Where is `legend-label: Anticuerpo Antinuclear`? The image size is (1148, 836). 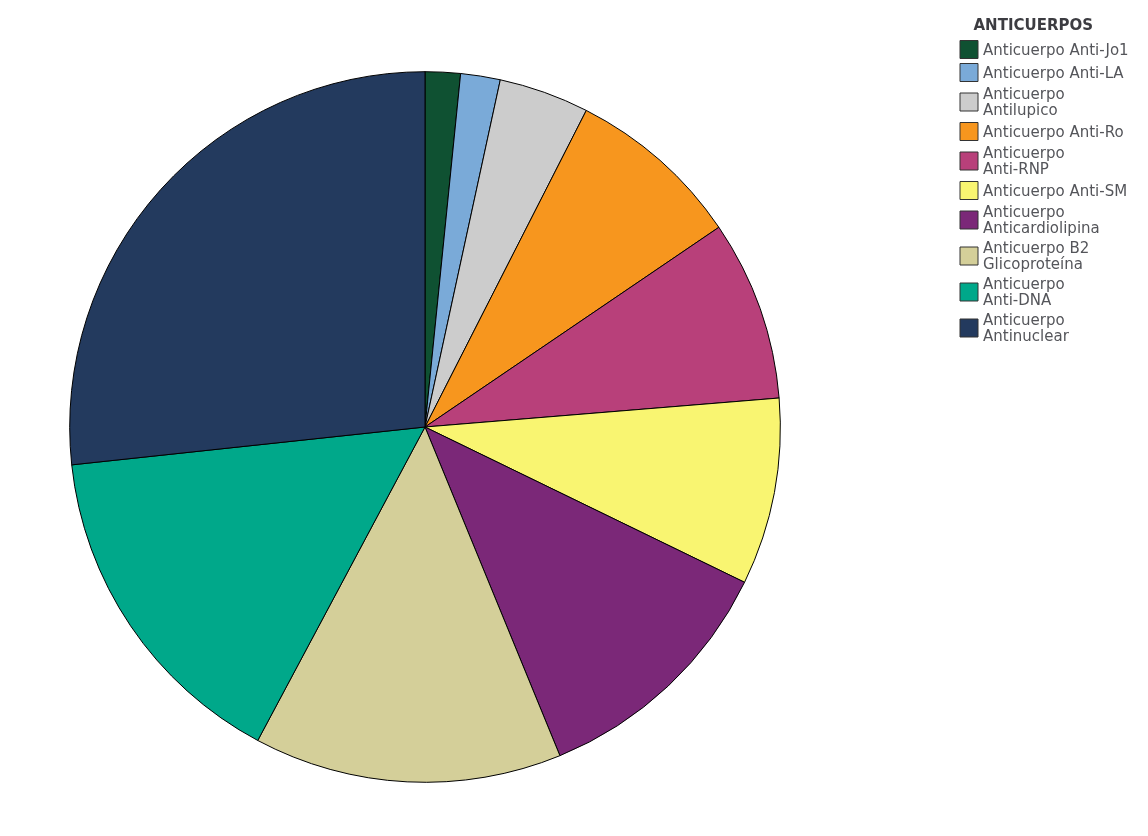 legend-label: Anticuerpo Antinuclear is located at coordinates (1026, 328).